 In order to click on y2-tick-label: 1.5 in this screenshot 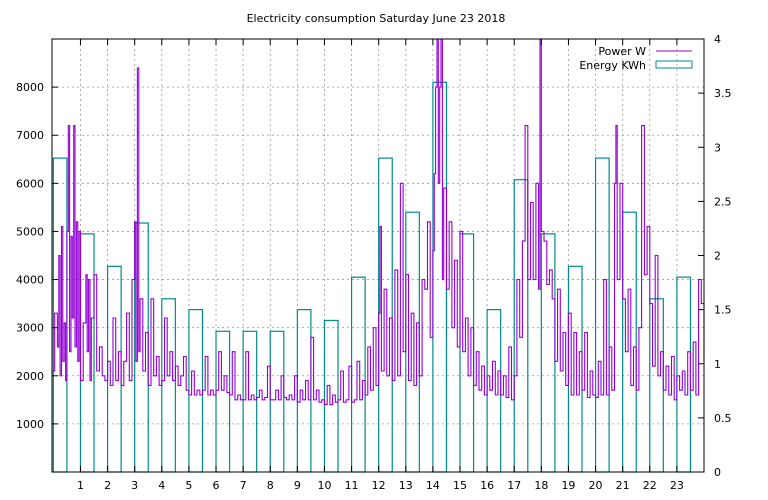, I will do `click(723, 310)`.